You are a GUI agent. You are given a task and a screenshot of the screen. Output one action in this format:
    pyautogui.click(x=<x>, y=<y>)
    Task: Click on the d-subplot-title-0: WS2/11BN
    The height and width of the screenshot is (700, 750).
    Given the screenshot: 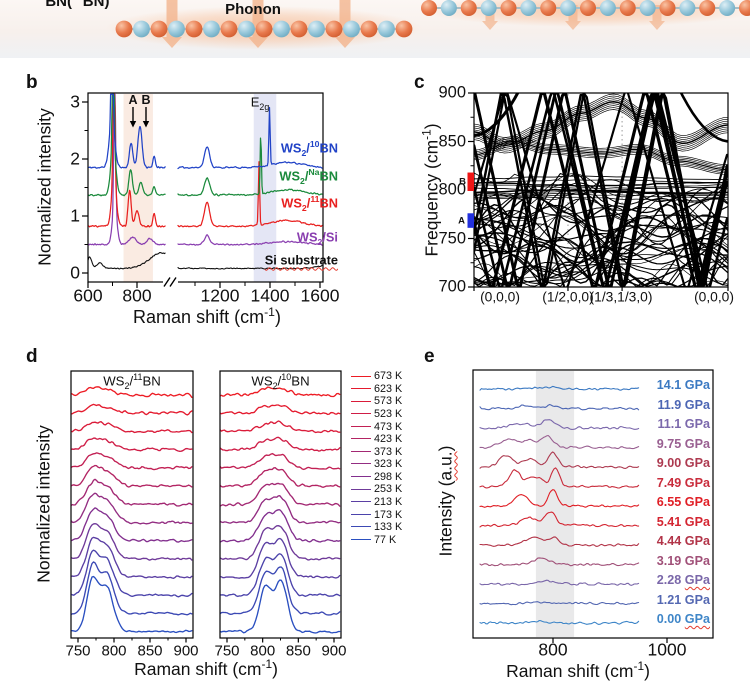 What is the action you would take?
    pyautogui.click(x=132, y=382)
    